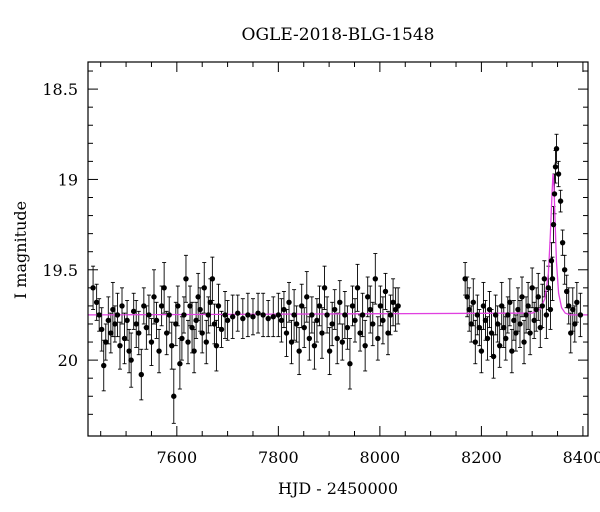  I want to click on x-tick-label: 8000, so click(380, 457).